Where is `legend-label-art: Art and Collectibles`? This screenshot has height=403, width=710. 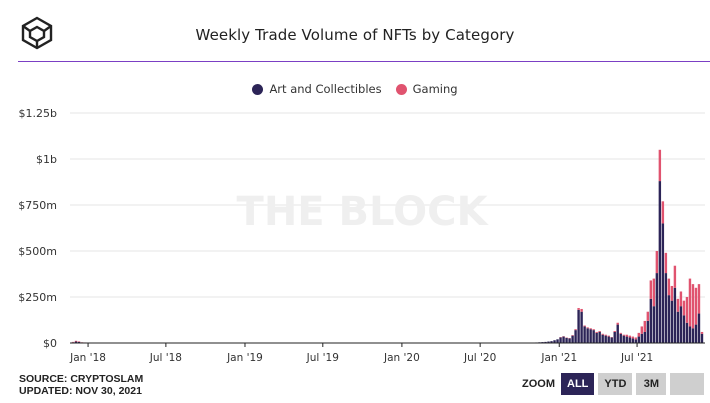
legend-label-art: Art and Collectibles is located at coordinates (325, 89).